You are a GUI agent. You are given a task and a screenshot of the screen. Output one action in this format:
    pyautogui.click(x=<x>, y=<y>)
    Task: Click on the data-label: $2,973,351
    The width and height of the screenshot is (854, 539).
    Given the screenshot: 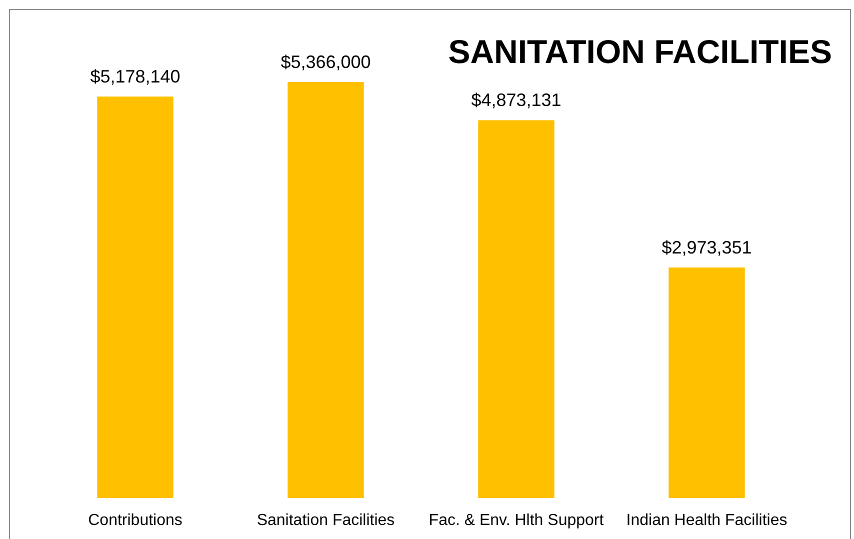 What is the action you would take?
    pyautogui.click(x=707, y=247)
    